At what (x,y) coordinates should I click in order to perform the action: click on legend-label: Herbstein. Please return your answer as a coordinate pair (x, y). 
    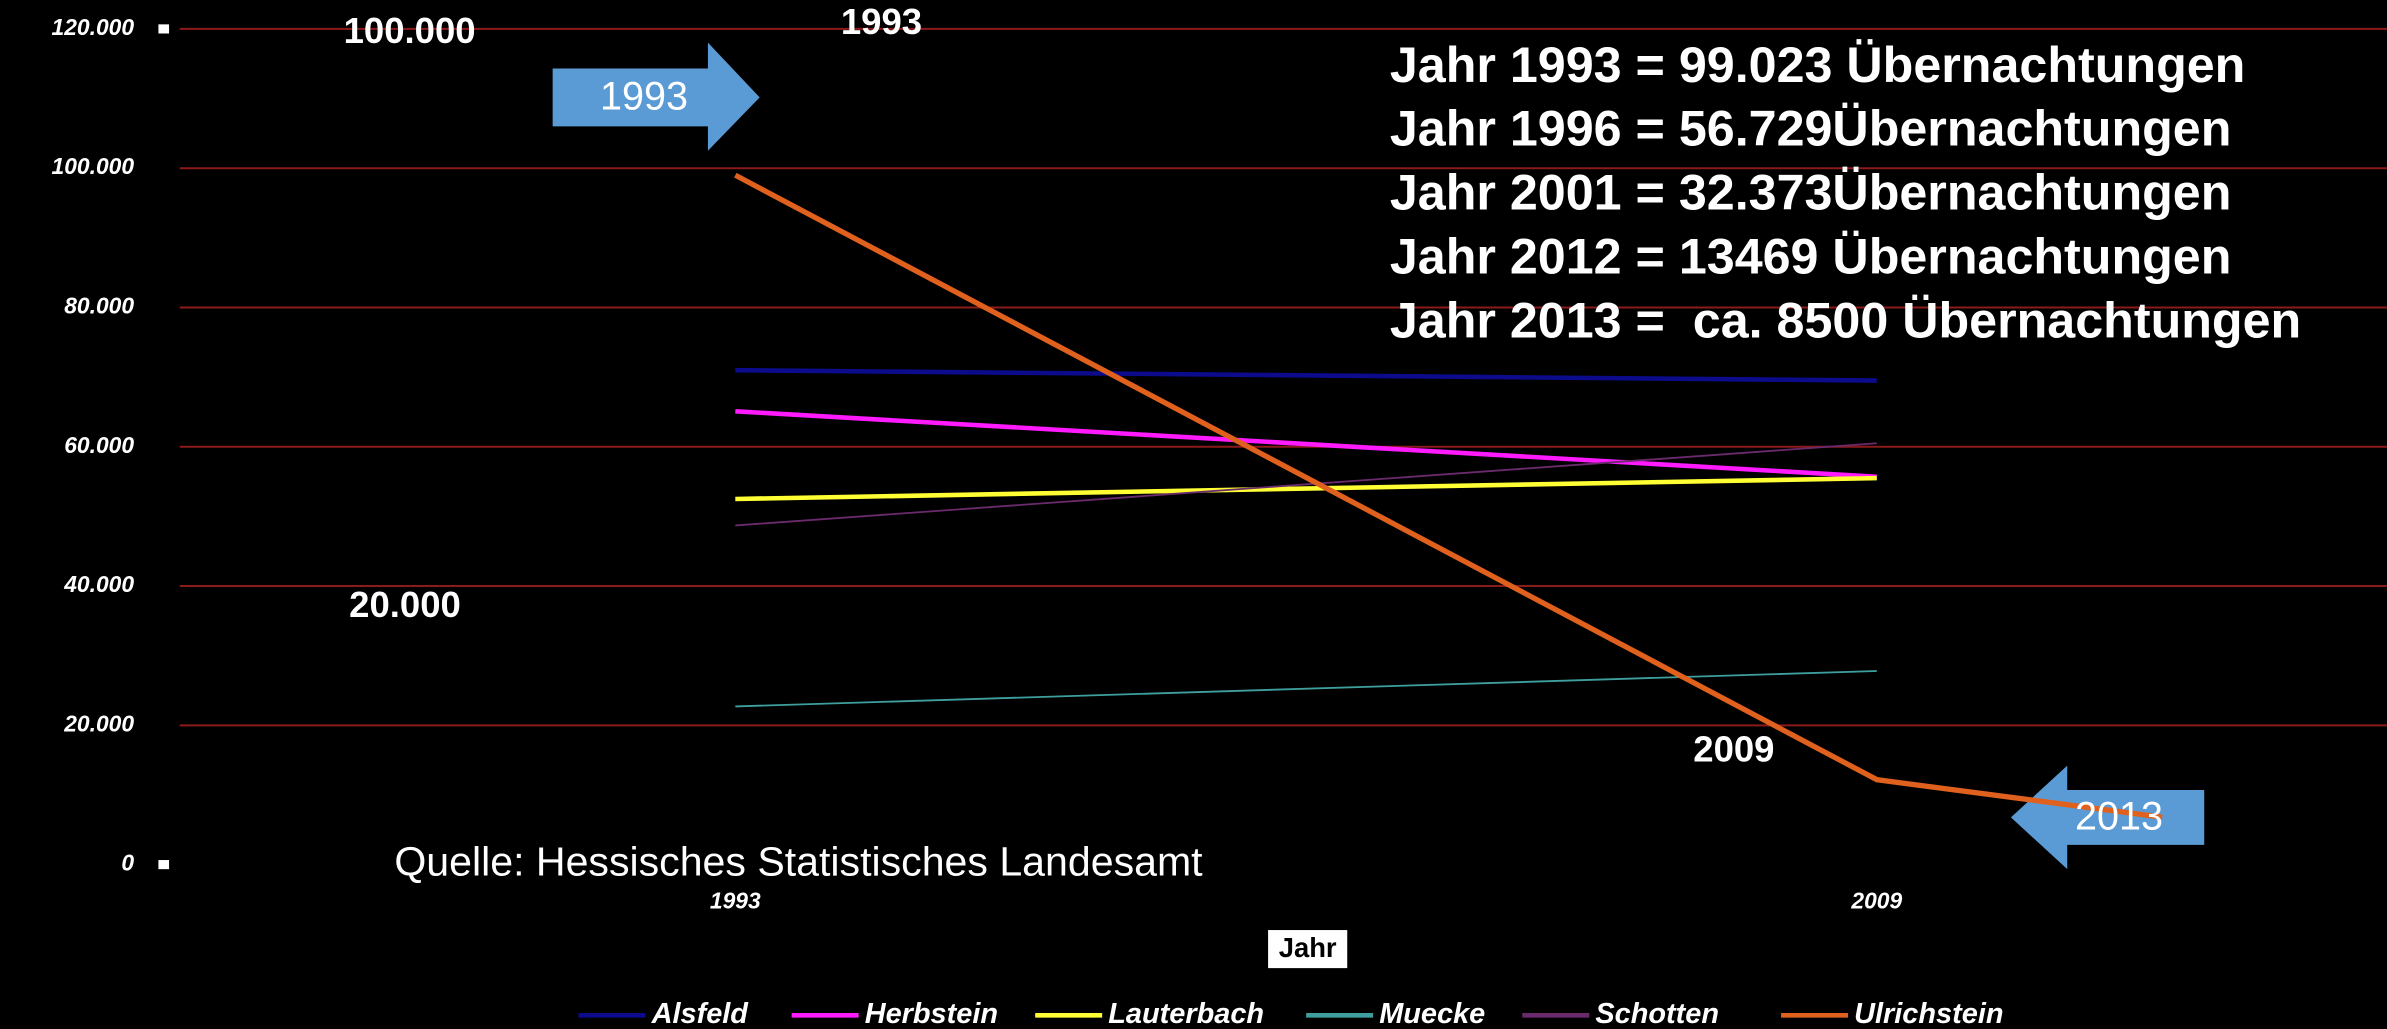
    Looking at the image, I should click on (931, 1013).